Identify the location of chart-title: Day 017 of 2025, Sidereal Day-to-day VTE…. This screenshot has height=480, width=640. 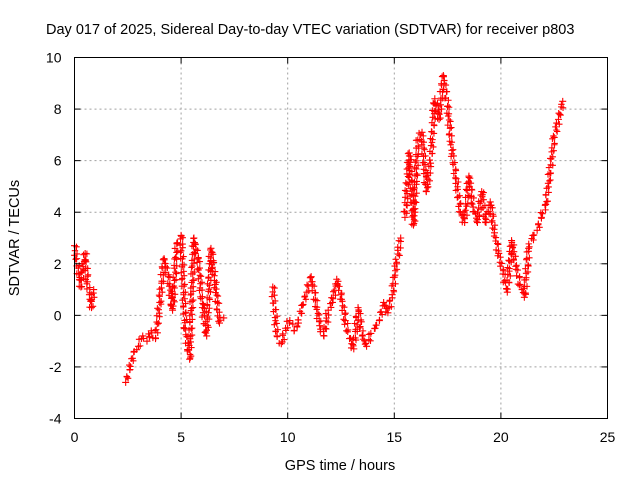
(310, 30).